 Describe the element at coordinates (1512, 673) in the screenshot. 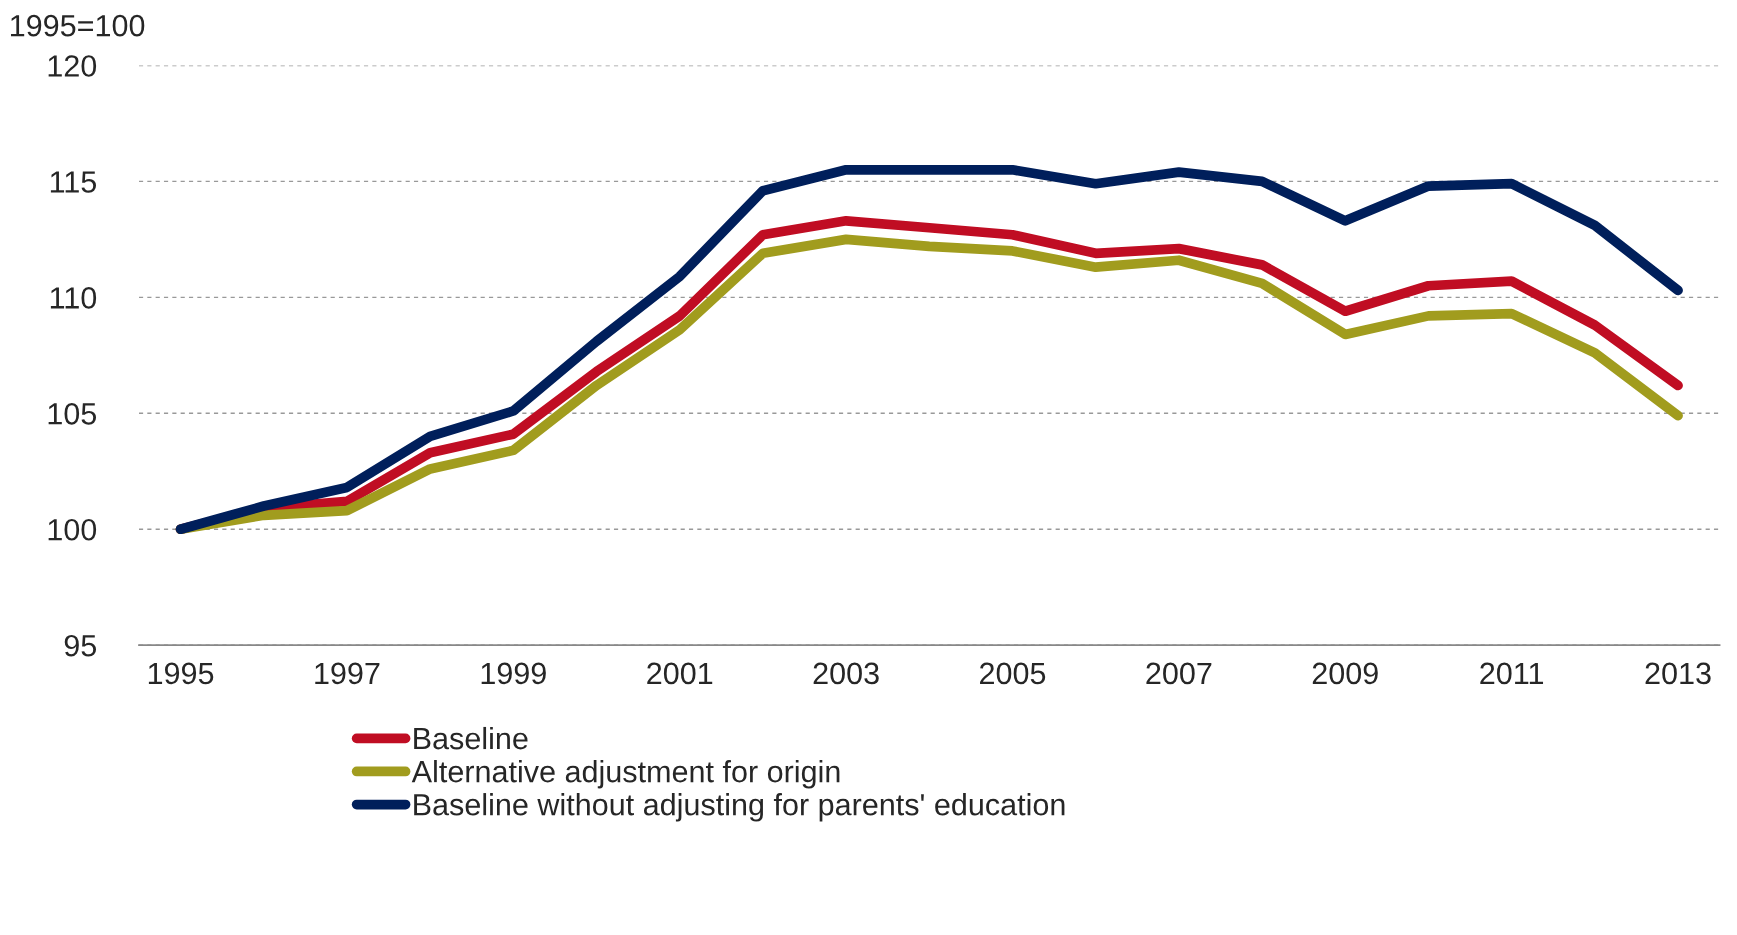

I see `x-tick-label: 2011` at that location.